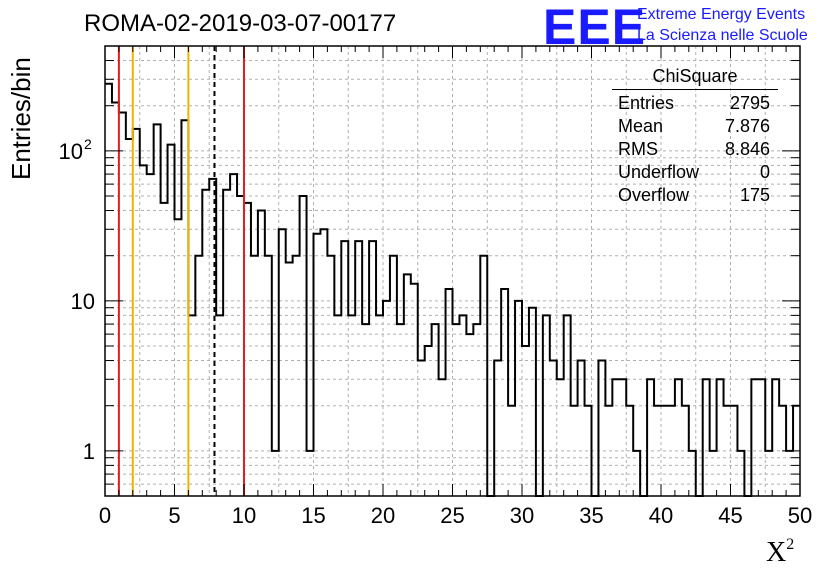 This screenshot has height=572, width=836. Describe the element at coordinates (654, 195) in the screenshot. I see `stats-label: Overflow` at that location.